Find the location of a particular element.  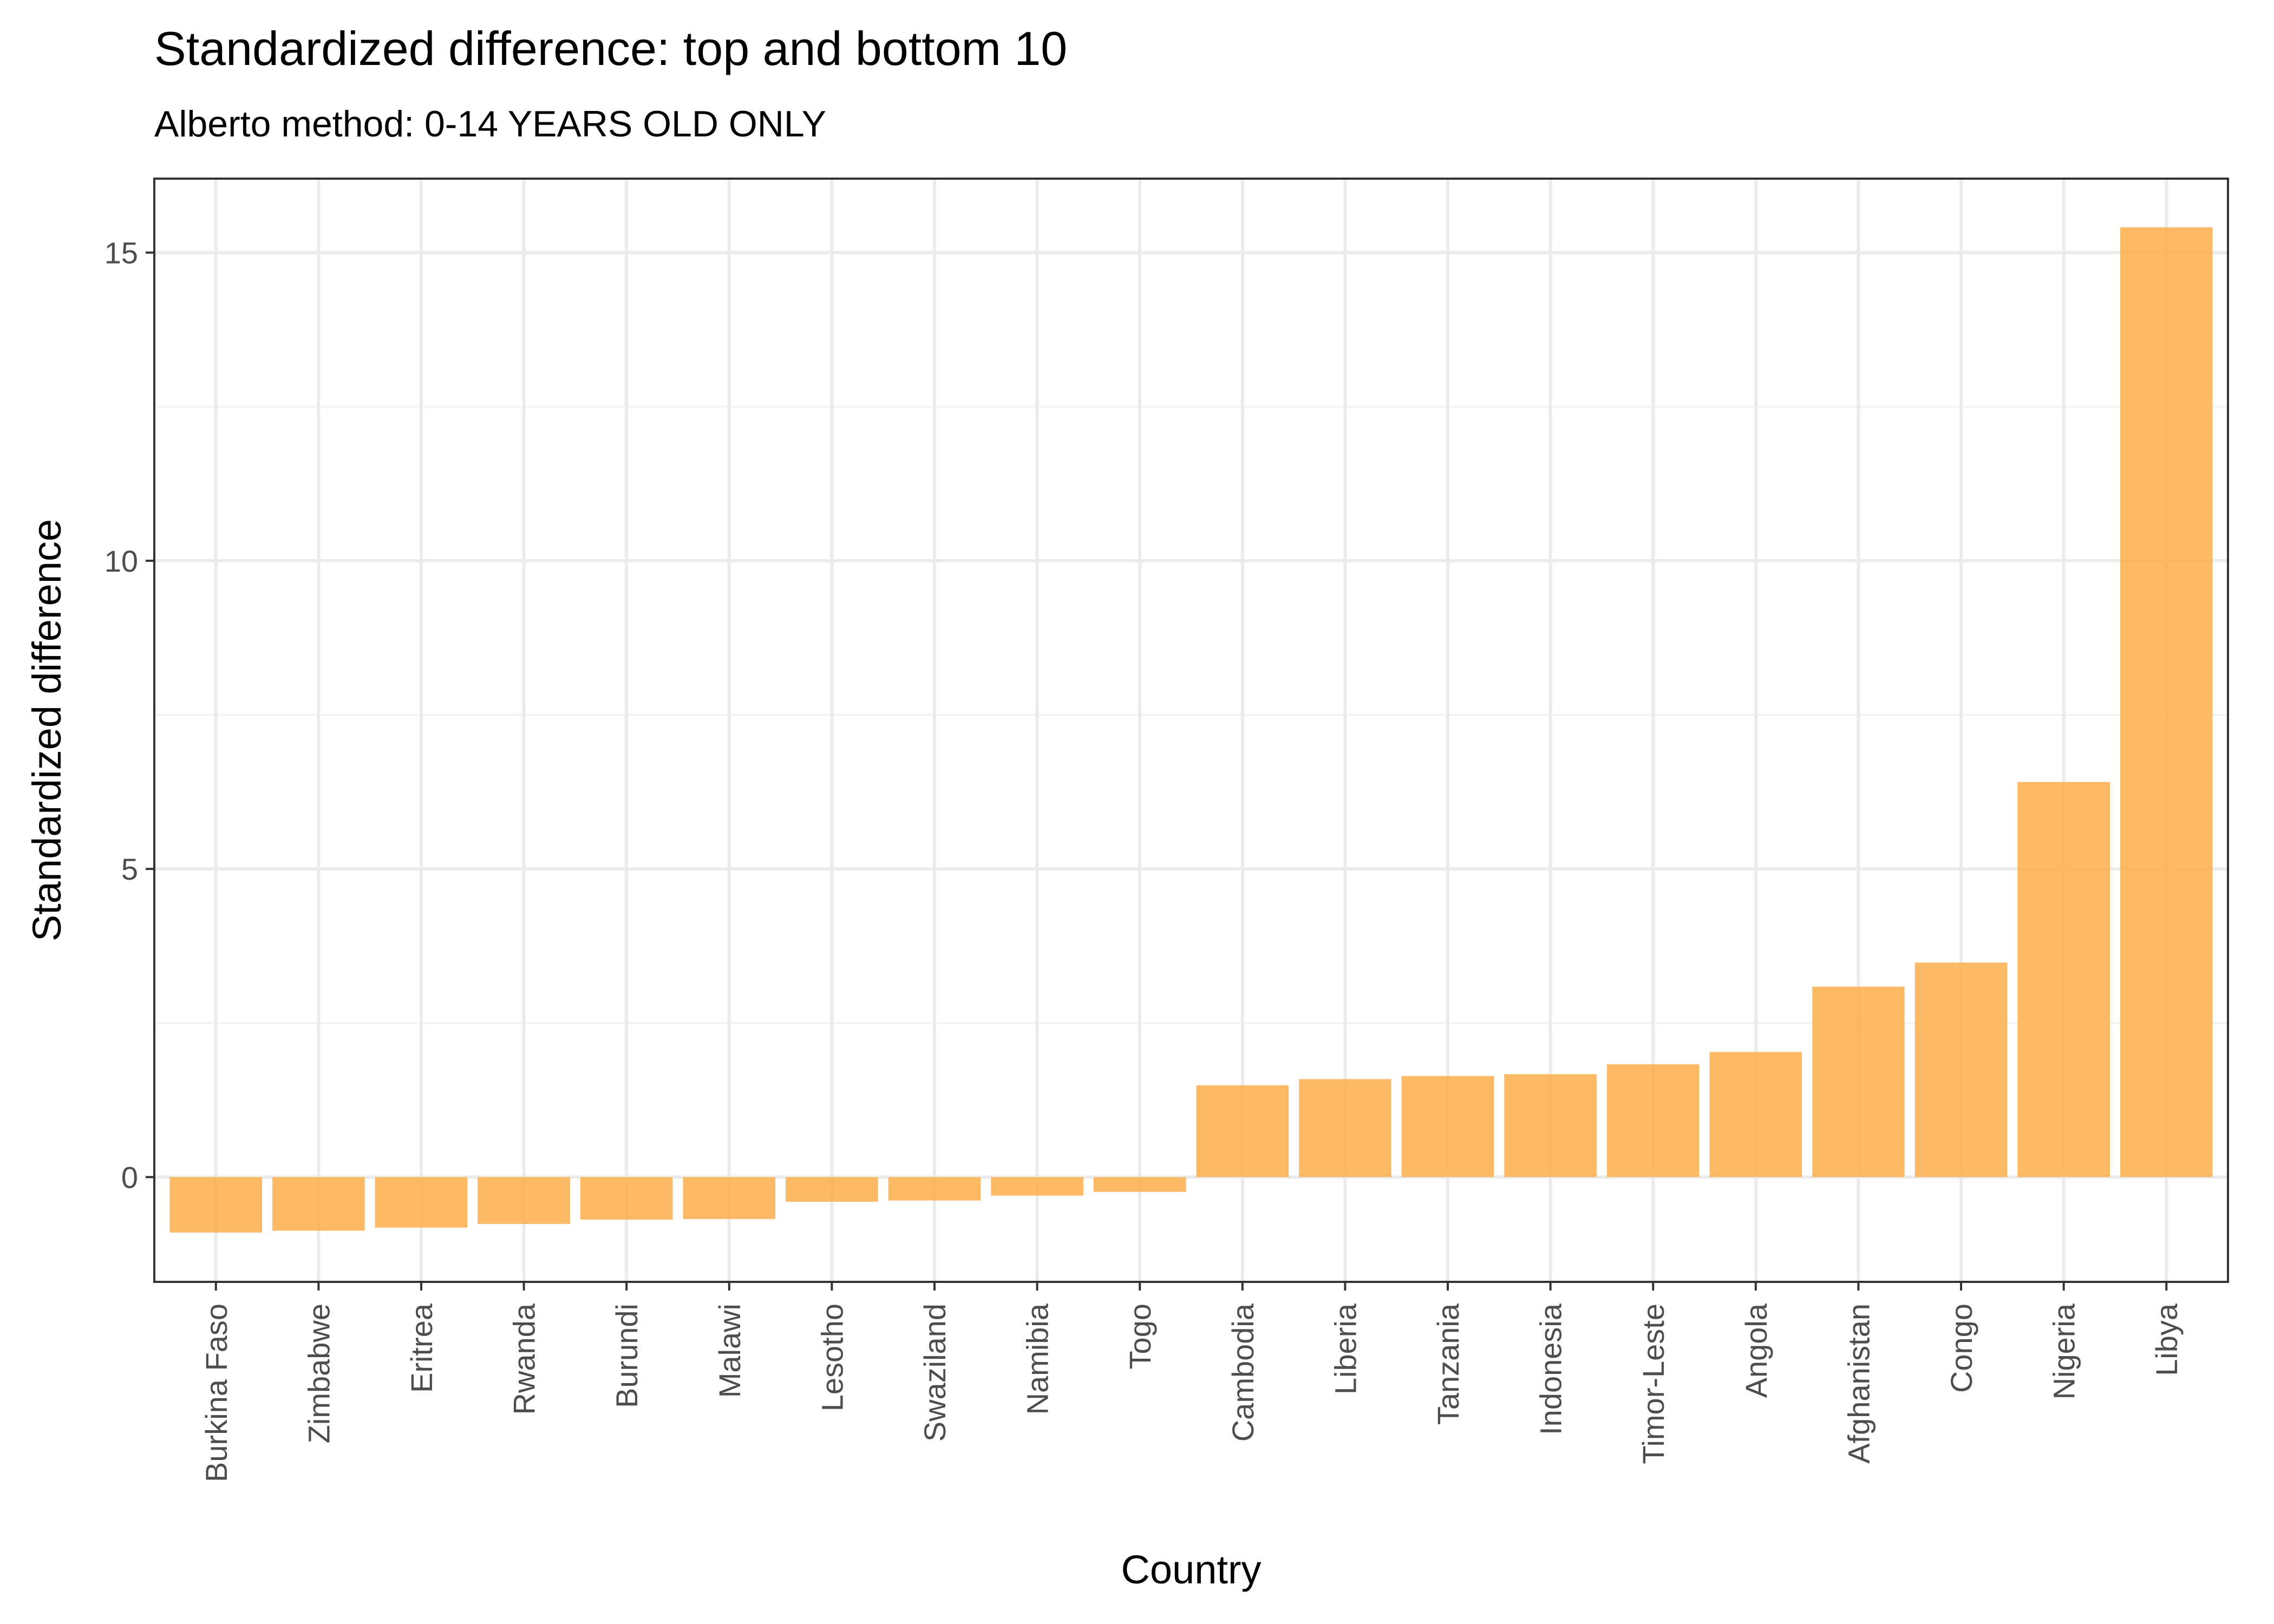

y-tick-label: 15 is located at coordinates (121, 253).